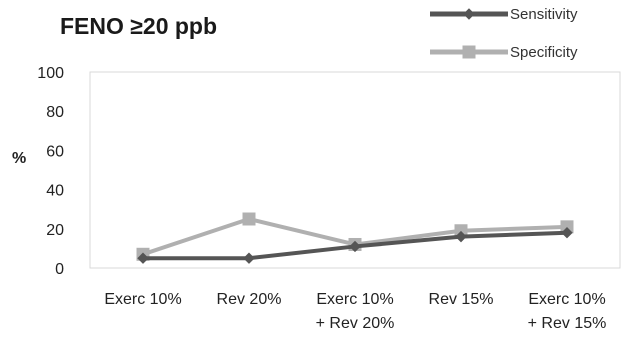  Describe the element at coordinates (142, 299) in the screenshot. I see `x-tick-label: Exerc 10%` at that location.